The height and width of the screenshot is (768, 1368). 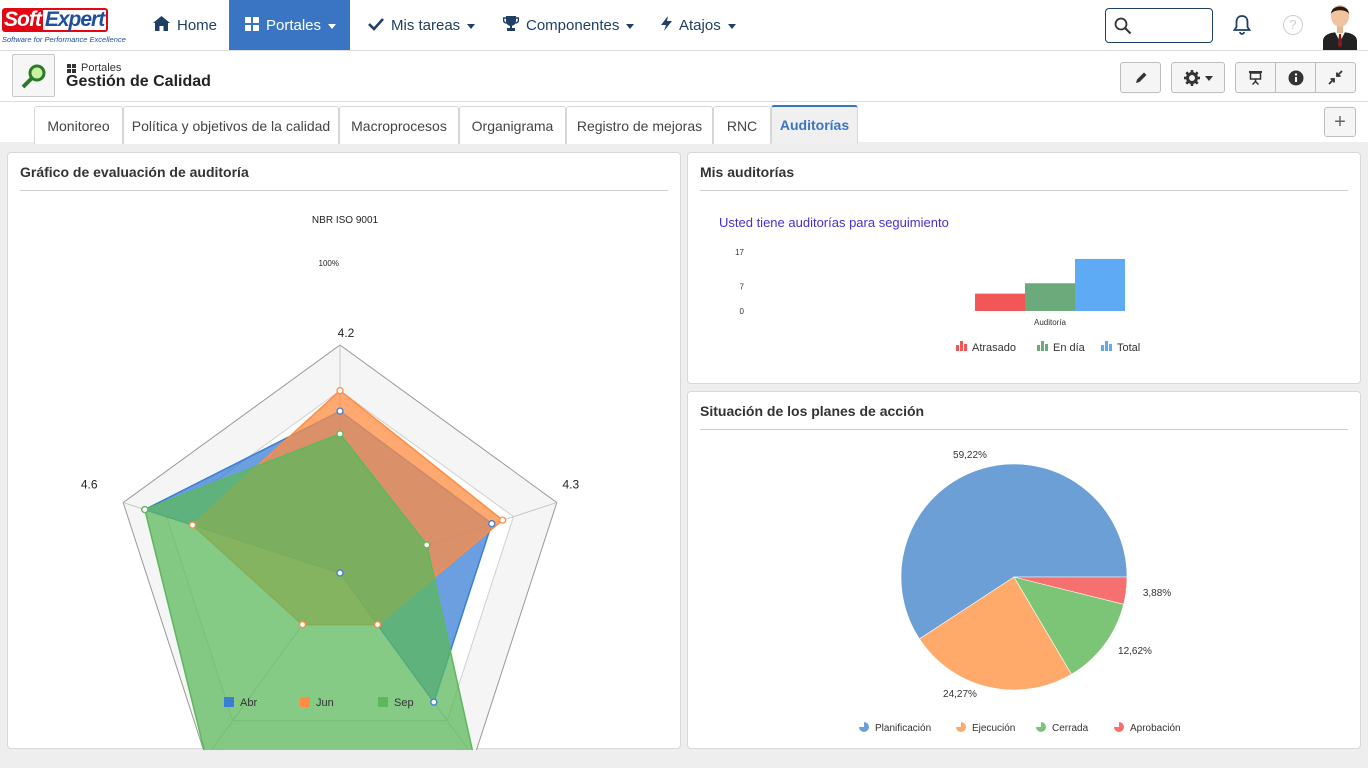 What do you see at coordinates (994, 348) in the screenshot?
I see `legend-label: Atrasado` at bounding box center [994, 348].